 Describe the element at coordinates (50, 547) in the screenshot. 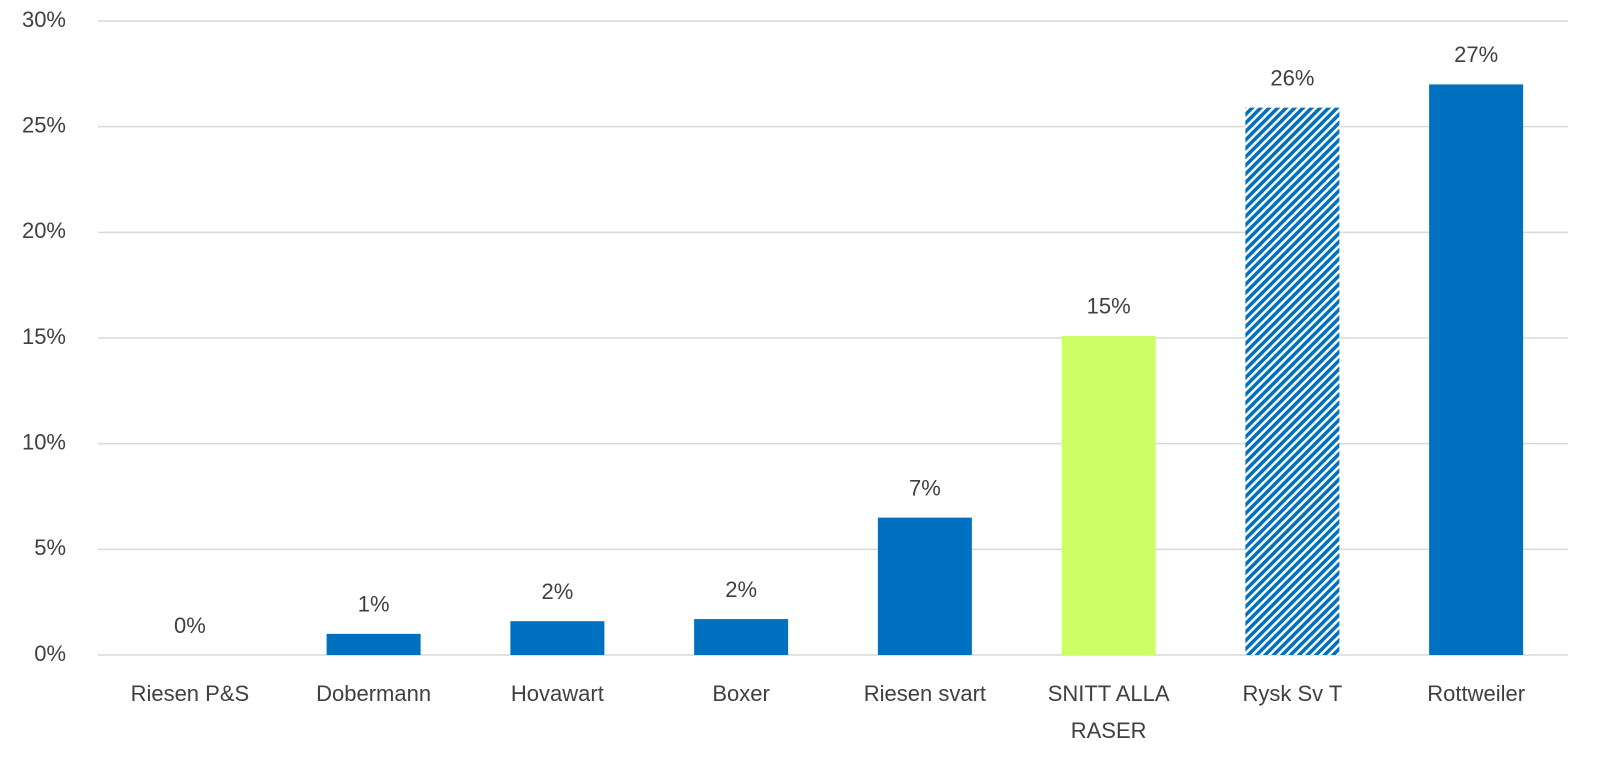

I see `y-tick-label: 5%` at that location.